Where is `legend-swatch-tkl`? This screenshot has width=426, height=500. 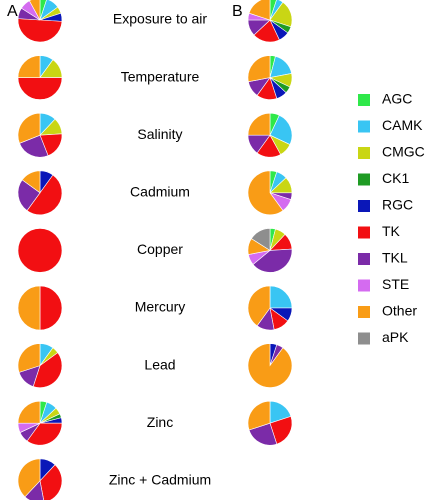
legend-swatch-tkl is located at coordinates (364, 259).